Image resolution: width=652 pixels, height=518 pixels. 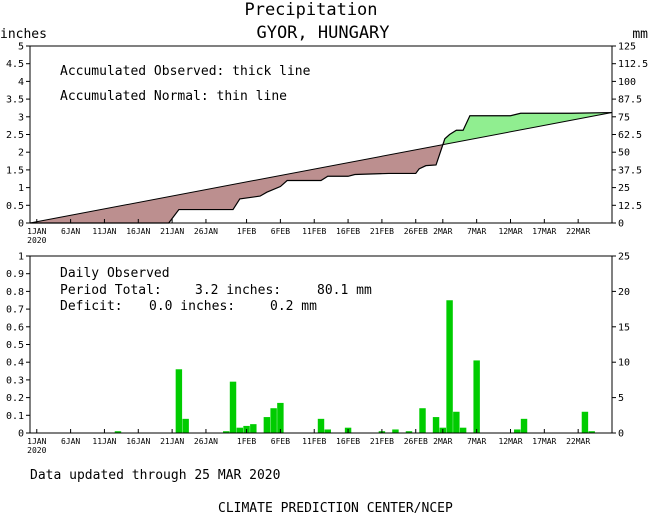 I want to click on daily-x-tick-label: 1FEB, so click(x=246, y=441).